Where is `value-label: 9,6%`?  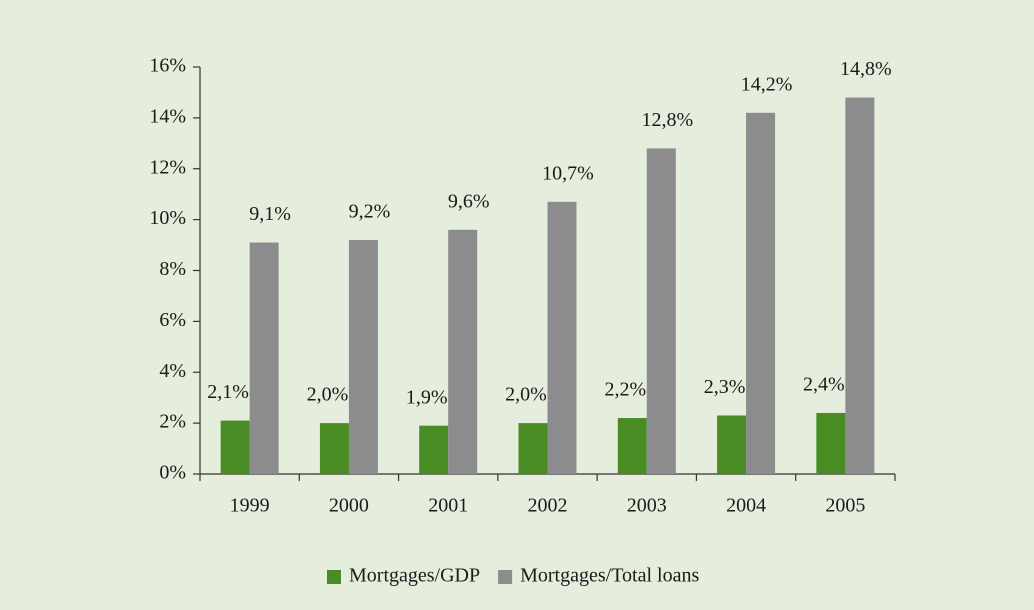
value-label: 9,6% is located at coordinates (469, 201).